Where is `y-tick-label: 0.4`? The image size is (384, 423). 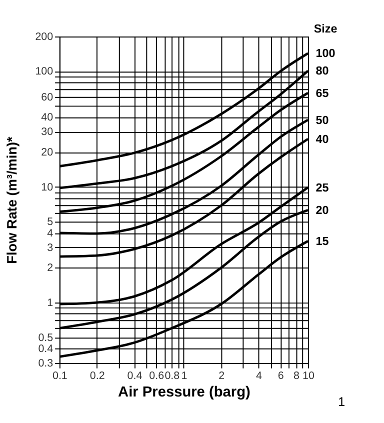 y-tick-label: 0.4 is located at coordinates (46, 348).